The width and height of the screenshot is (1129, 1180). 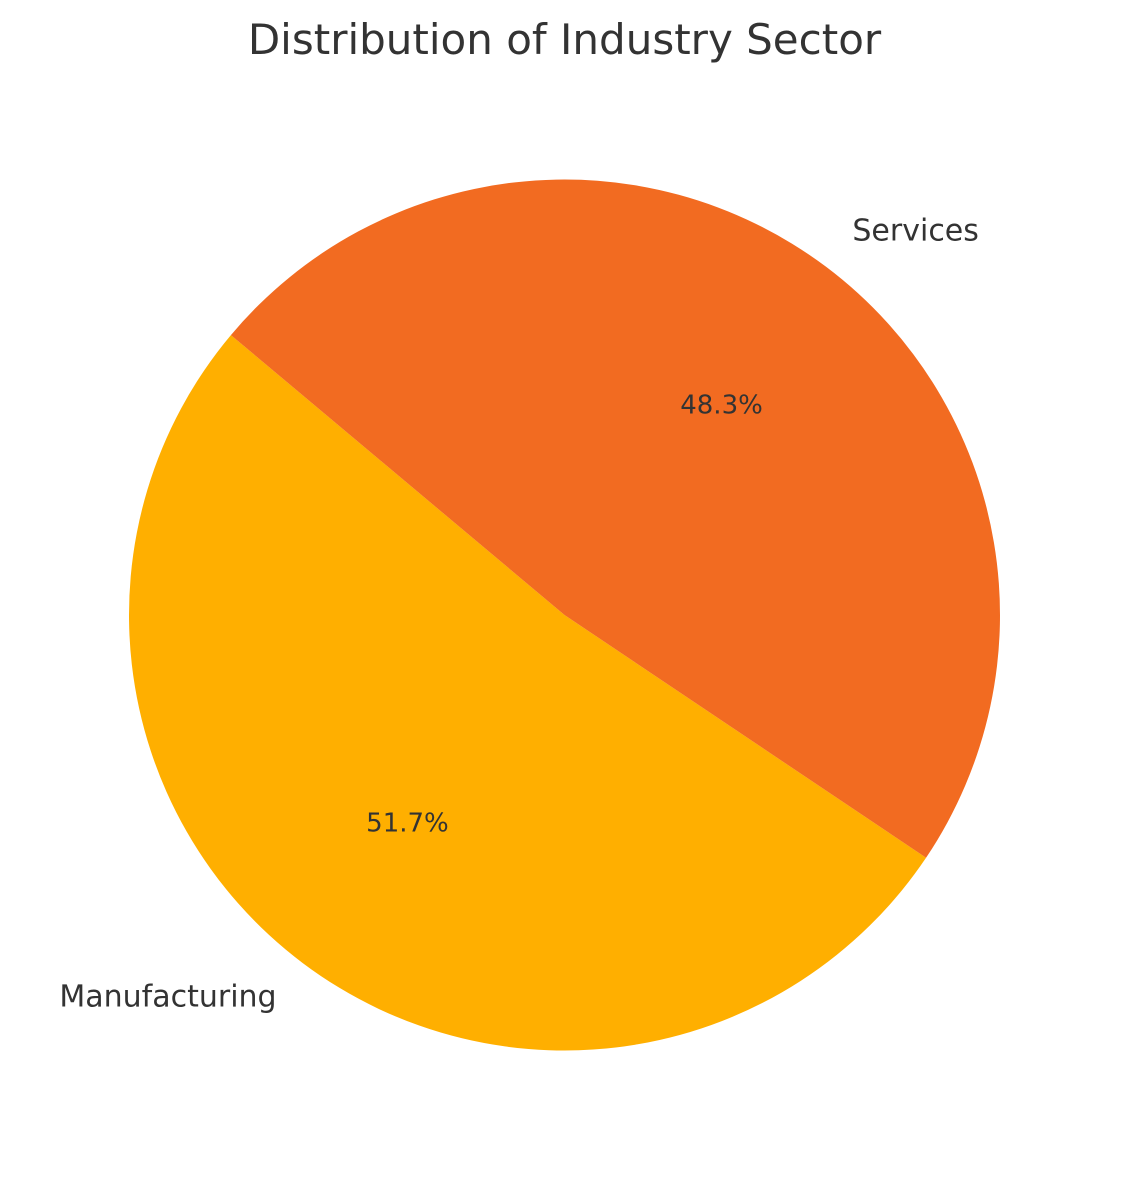 I want to click on slice-percent-manufacturing: 51.7%, so click(x=407, y=823).